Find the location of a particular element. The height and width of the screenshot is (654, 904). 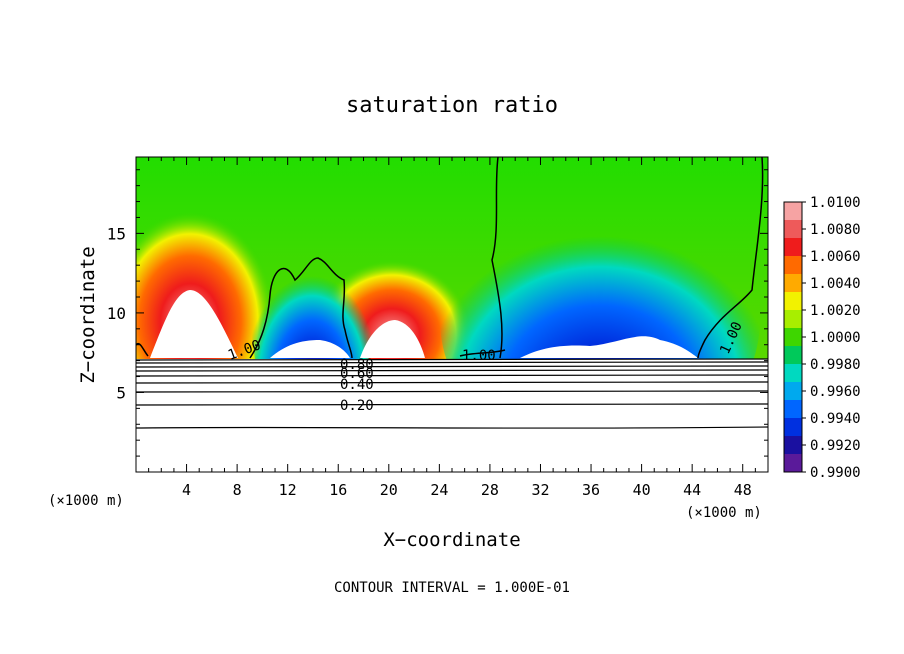

colorbar-label: 1.0080 is located at coordinates (835, 230).